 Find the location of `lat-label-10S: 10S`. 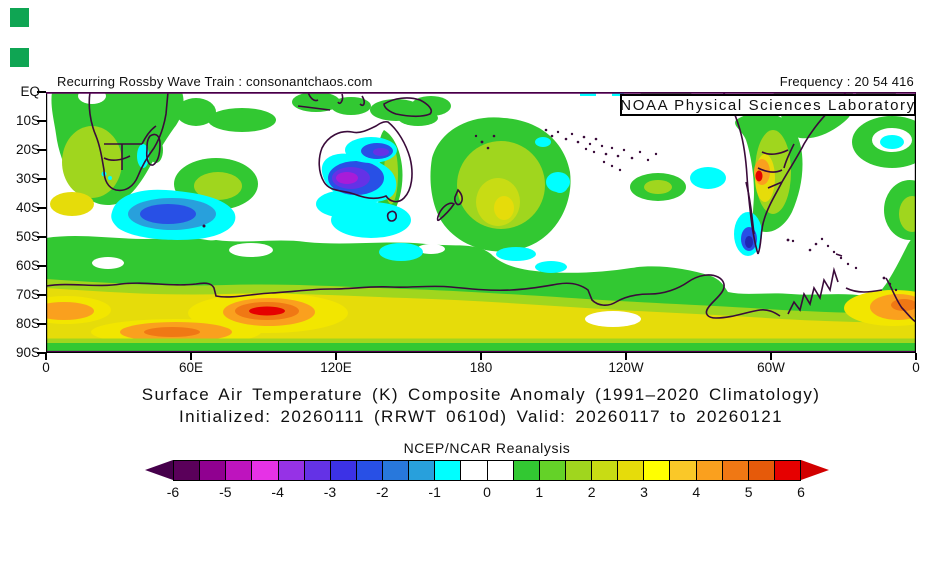

lat-label-10S: 10S is located at coordinates (27, 120).